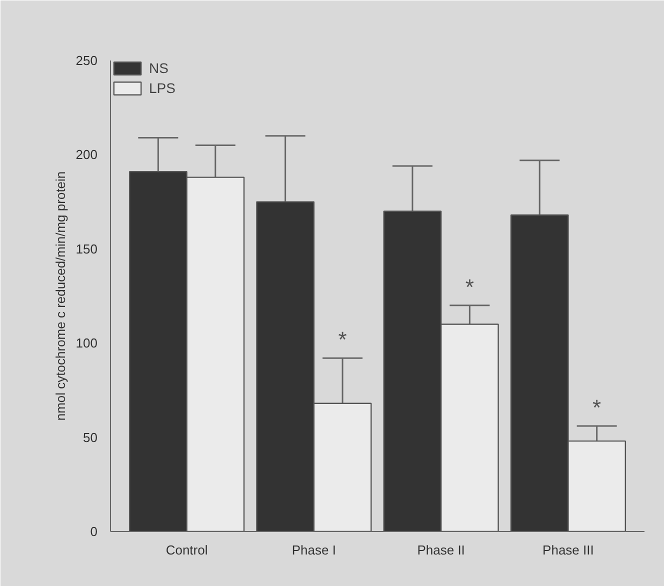  What do you see at coordinates (87, 343) in the screenshot?
I see `y-tick-label: 100` at bounding box center [87, 343].